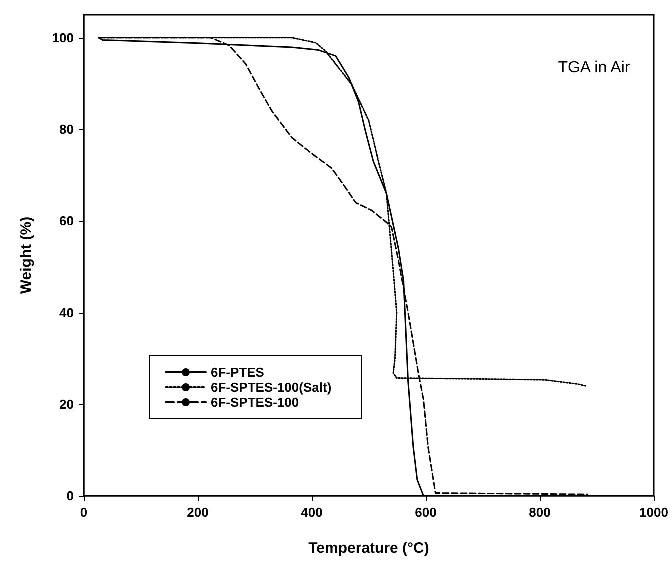 This screenshot has height=569, width=672. What do you see at coordinates (67, 221) in the screenshot?
I see `y-tick-label: 60` at bounding box center [67, 221].